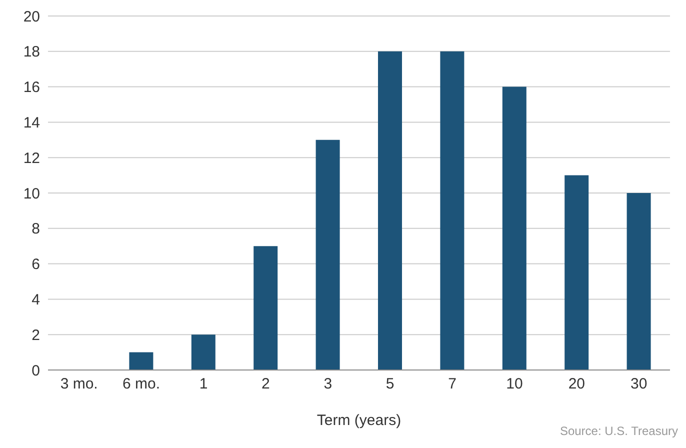  I want to click on y-tick-label: 18, so click(31, 52).